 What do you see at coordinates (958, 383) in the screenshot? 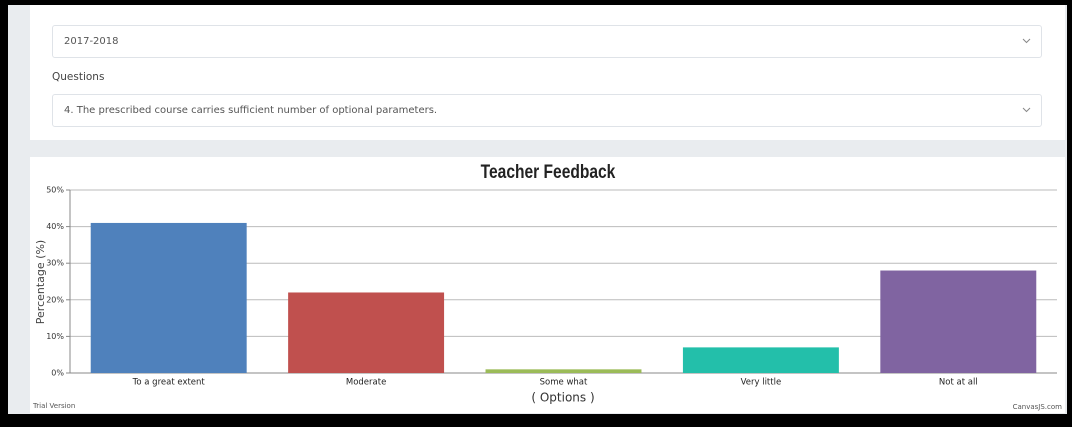
I see `x-tick-label: Not at all` at bounding box center [958, 383].